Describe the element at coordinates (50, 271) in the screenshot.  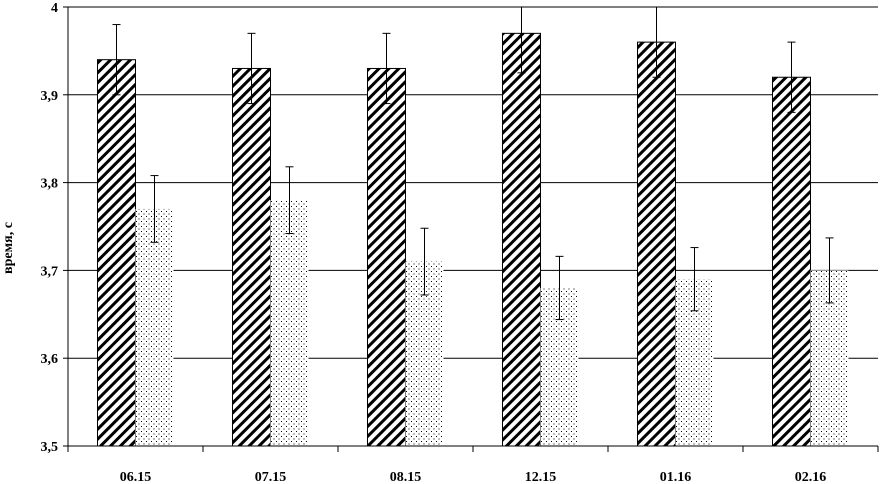
I see `y-tick-label: 3,7` at that location.